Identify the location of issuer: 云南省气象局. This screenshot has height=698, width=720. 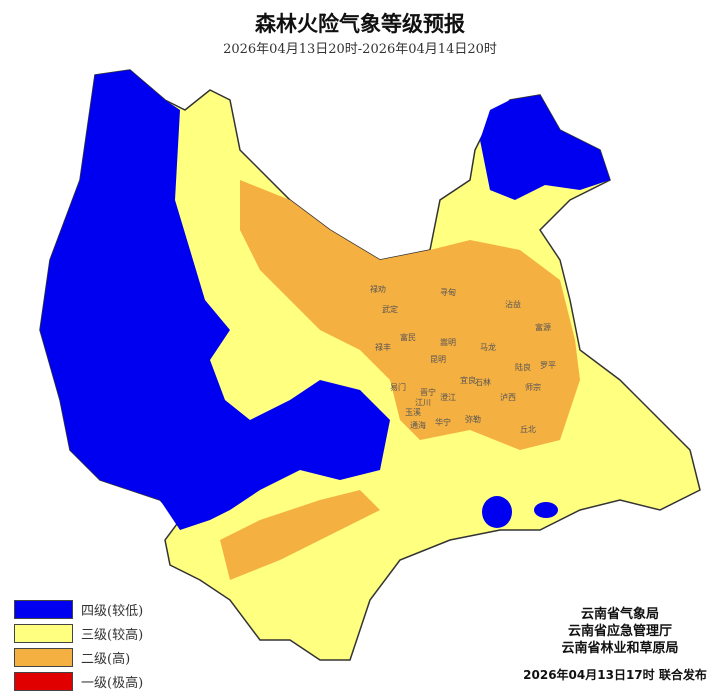
(619, 614).